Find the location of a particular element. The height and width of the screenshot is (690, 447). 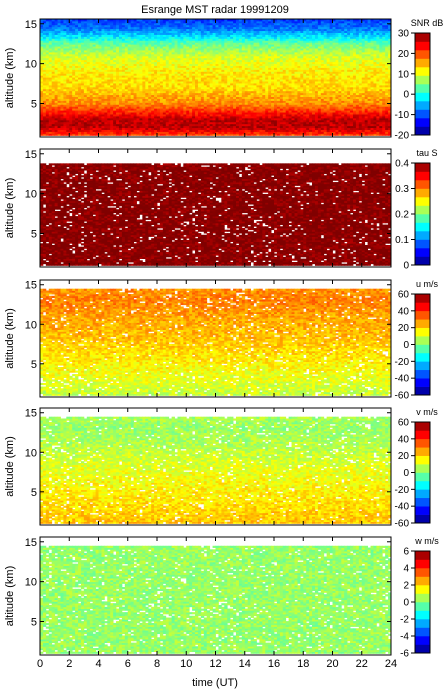

colorbar-tick-label: -6 is located at coordinates (404, 654).